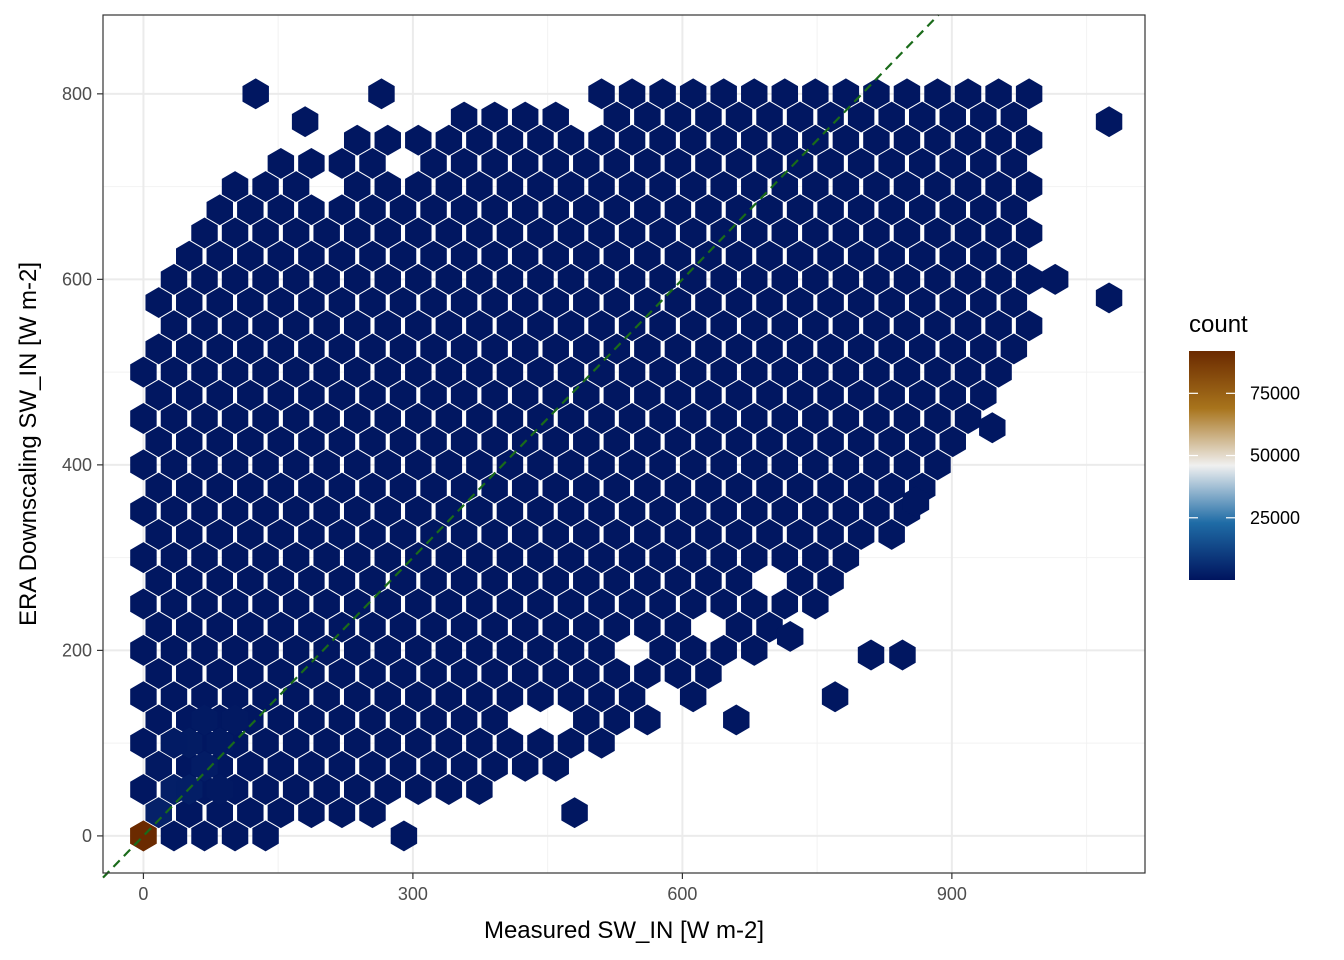 The width and height of the screenshot is (1344, 960). Describe the element at coordinates (916, 502) in the screenshot. I see `hex-bin-outlier` at that location.